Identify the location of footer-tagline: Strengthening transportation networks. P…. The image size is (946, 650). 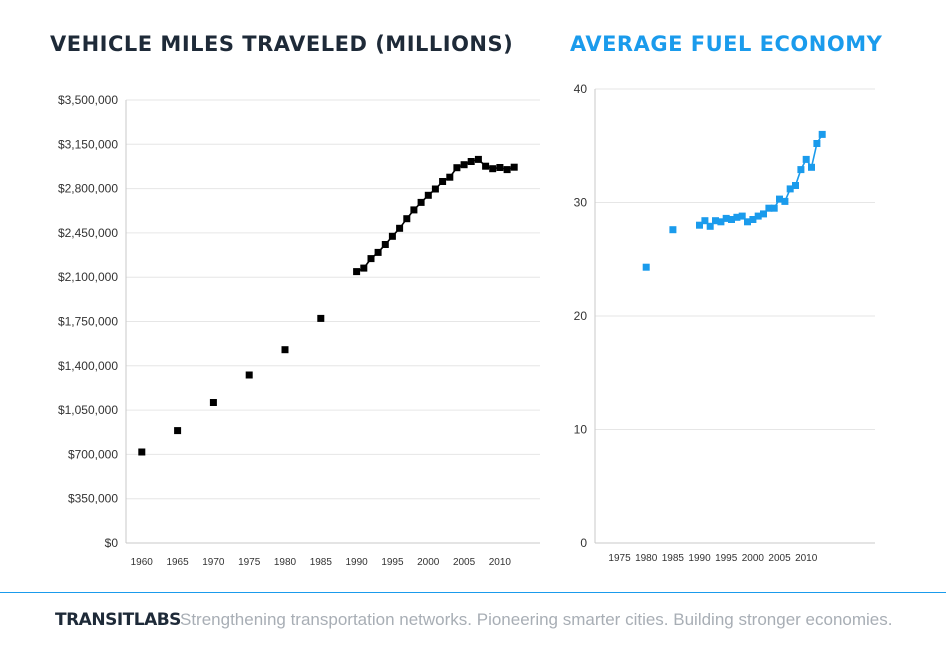
(536, 619).